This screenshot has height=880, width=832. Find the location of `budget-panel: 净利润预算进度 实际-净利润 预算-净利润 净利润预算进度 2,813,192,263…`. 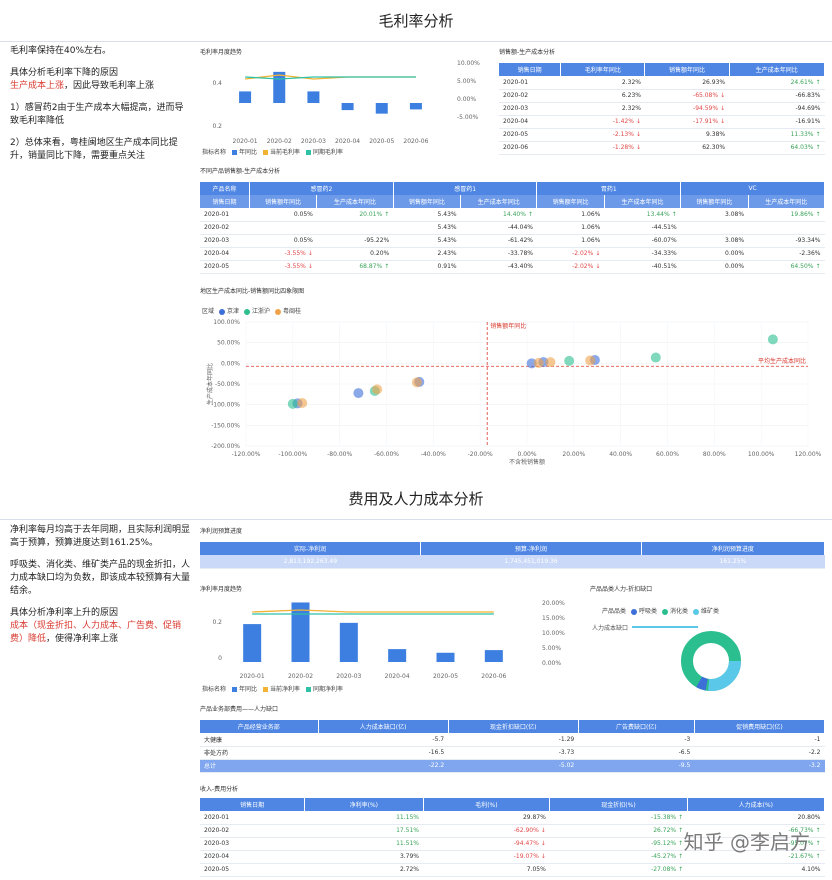

budget-panel: 净利润预算进度 实际-净利润 预算-净利润 净利润预算进度 2,813,192,263… is located at coordinates (512, 547).